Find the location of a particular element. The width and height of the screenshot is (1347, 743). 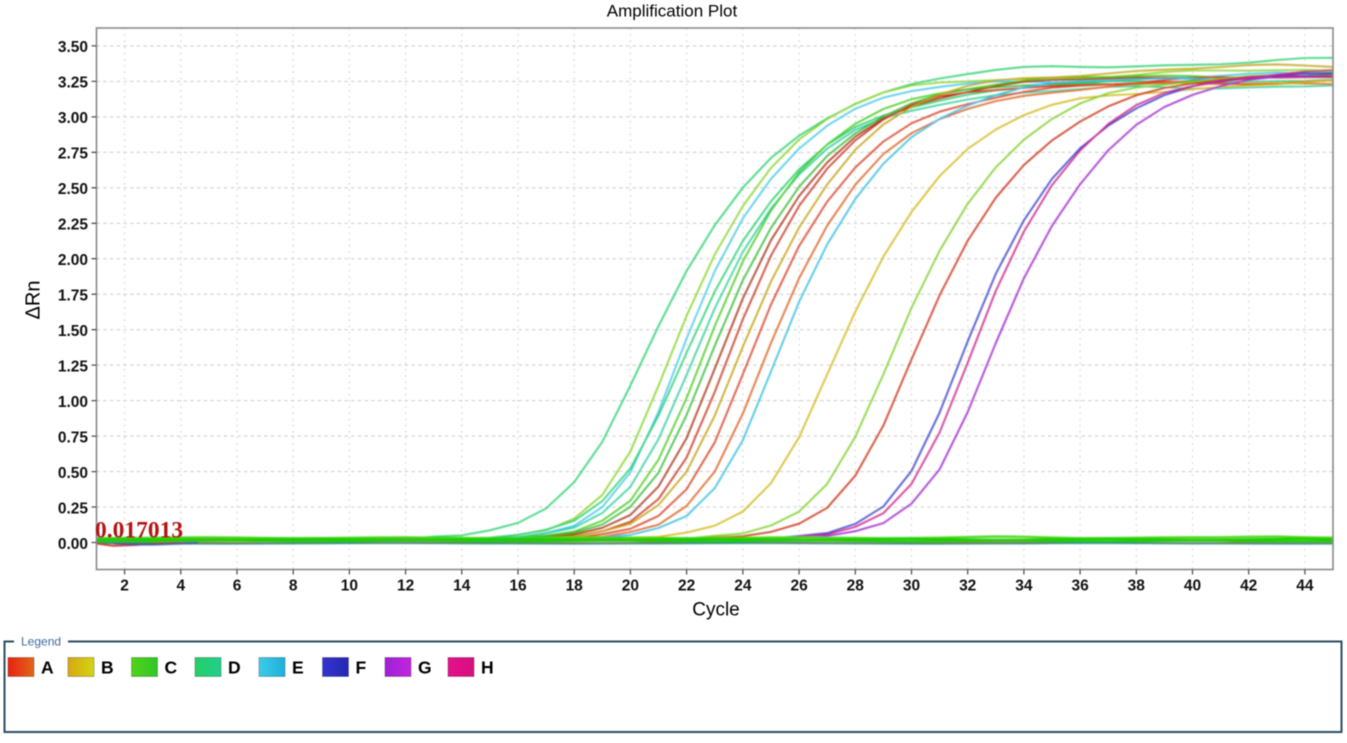

svg-text: 2.00 is located at coordinates (73, 260).